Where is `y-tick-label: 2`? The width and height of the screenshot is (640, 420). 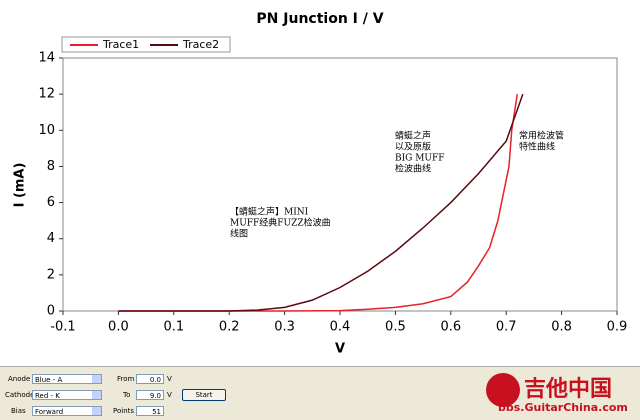 y-tick-label: 2 is located at coordinates (51, 274).